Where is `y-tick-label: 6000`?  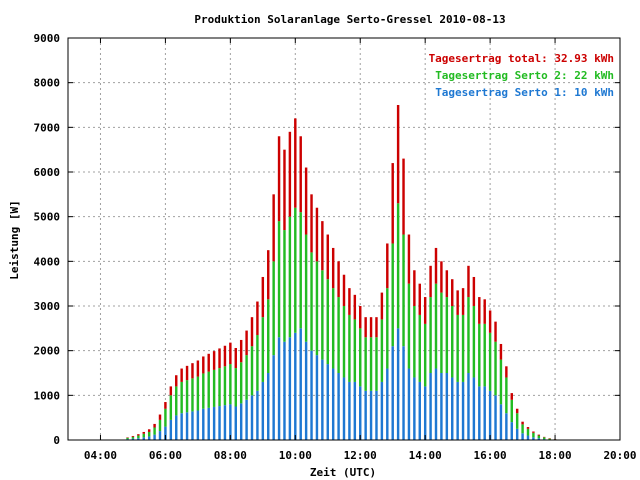 y-tick-label: 6000 is located at coordinates (47, 172).